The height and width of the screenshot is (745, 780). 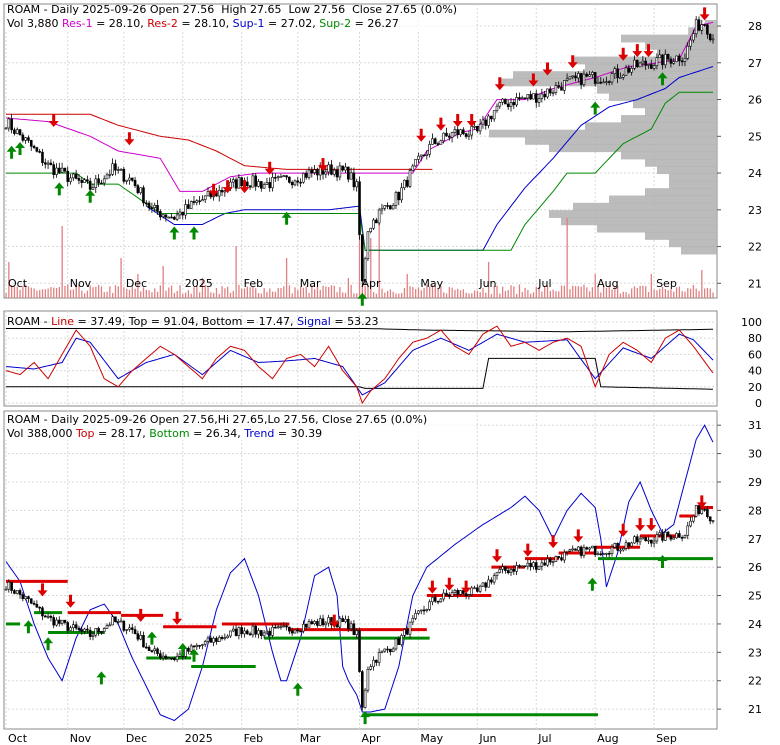 I want to click on x-tick-label: Nov, so click(x=81, y=738).